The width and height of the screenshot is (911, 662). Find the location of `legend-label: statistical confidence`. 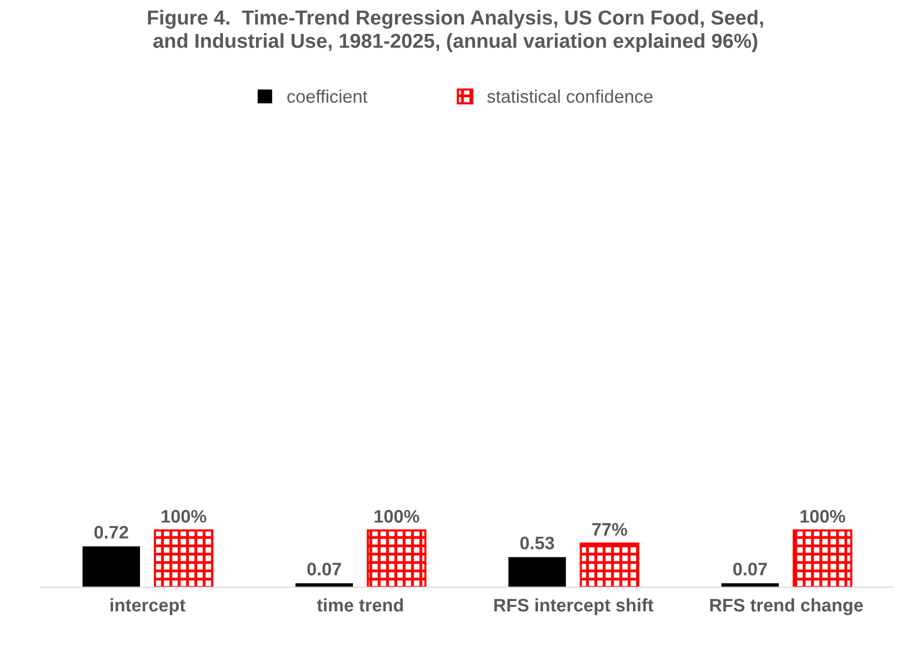

legend-label: statistical confidence is located at coordinates (570, 96).